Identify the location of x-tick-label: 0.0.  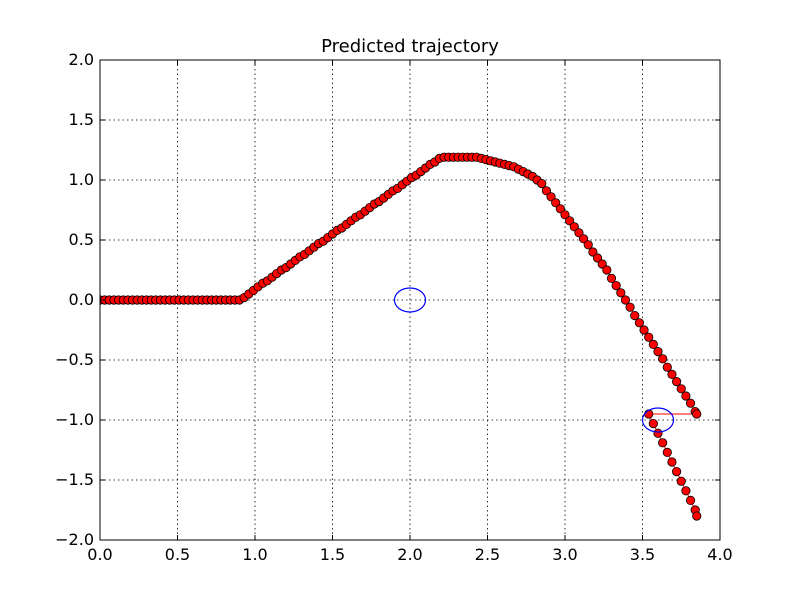
(99, 554).